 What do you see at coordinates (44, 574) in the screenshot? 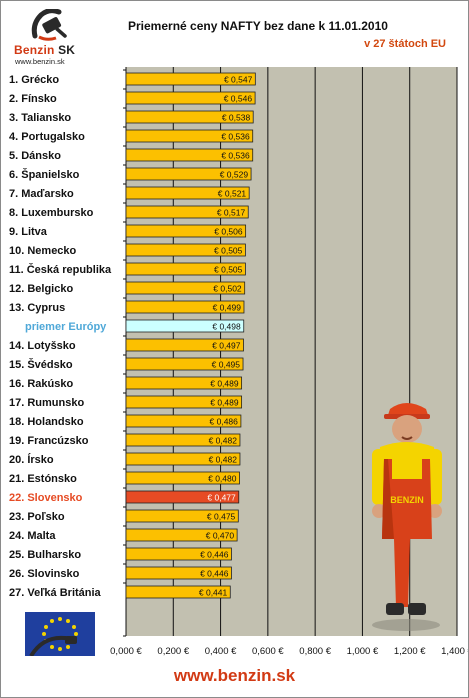
I see `category-label: 26. Slovinsko` at bounding box center [44, 574].